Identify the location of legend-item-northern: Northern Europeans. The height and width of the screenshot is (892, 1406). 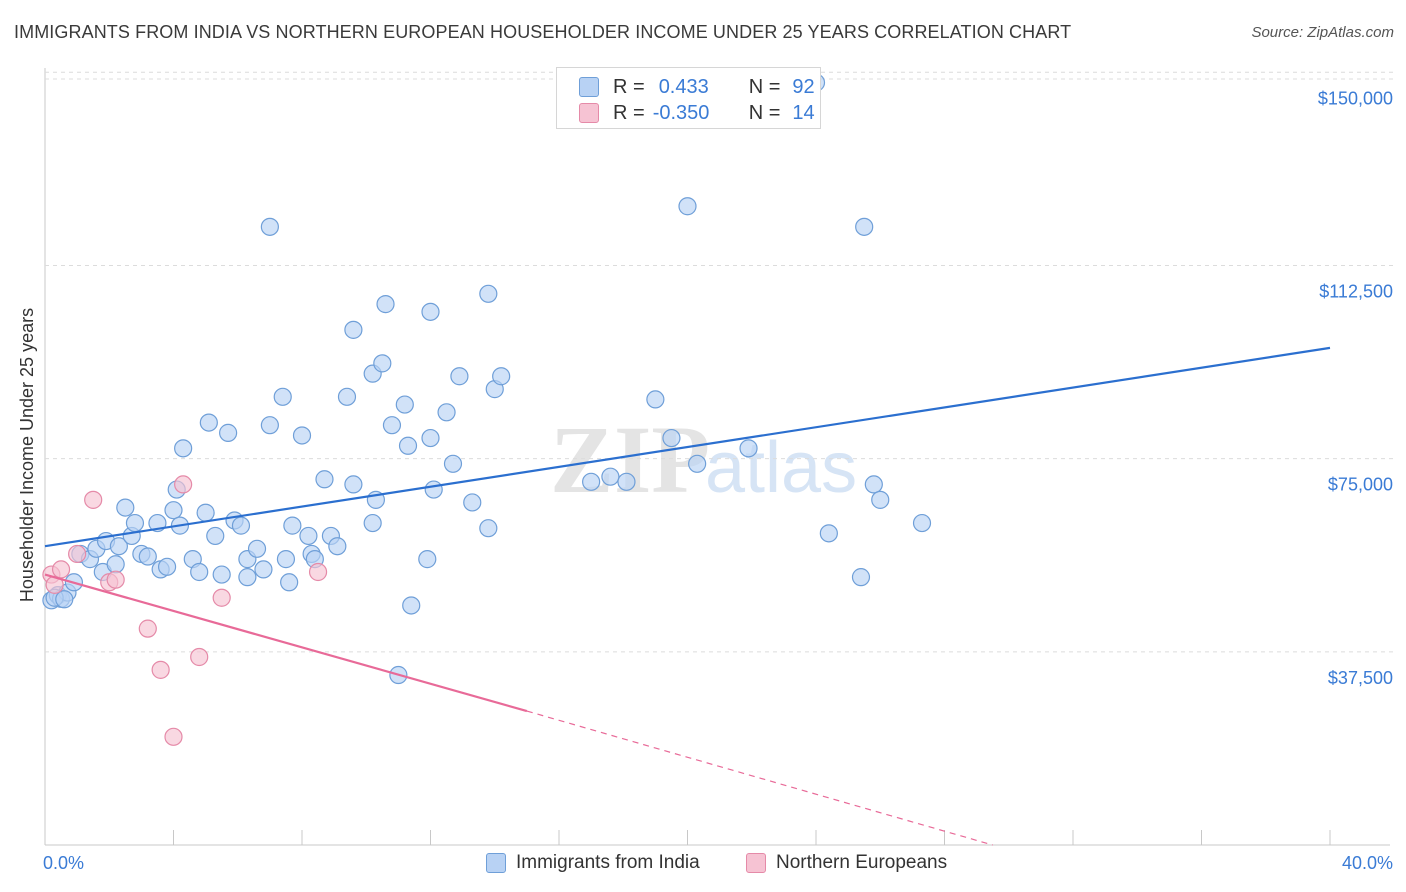
(846, 863).